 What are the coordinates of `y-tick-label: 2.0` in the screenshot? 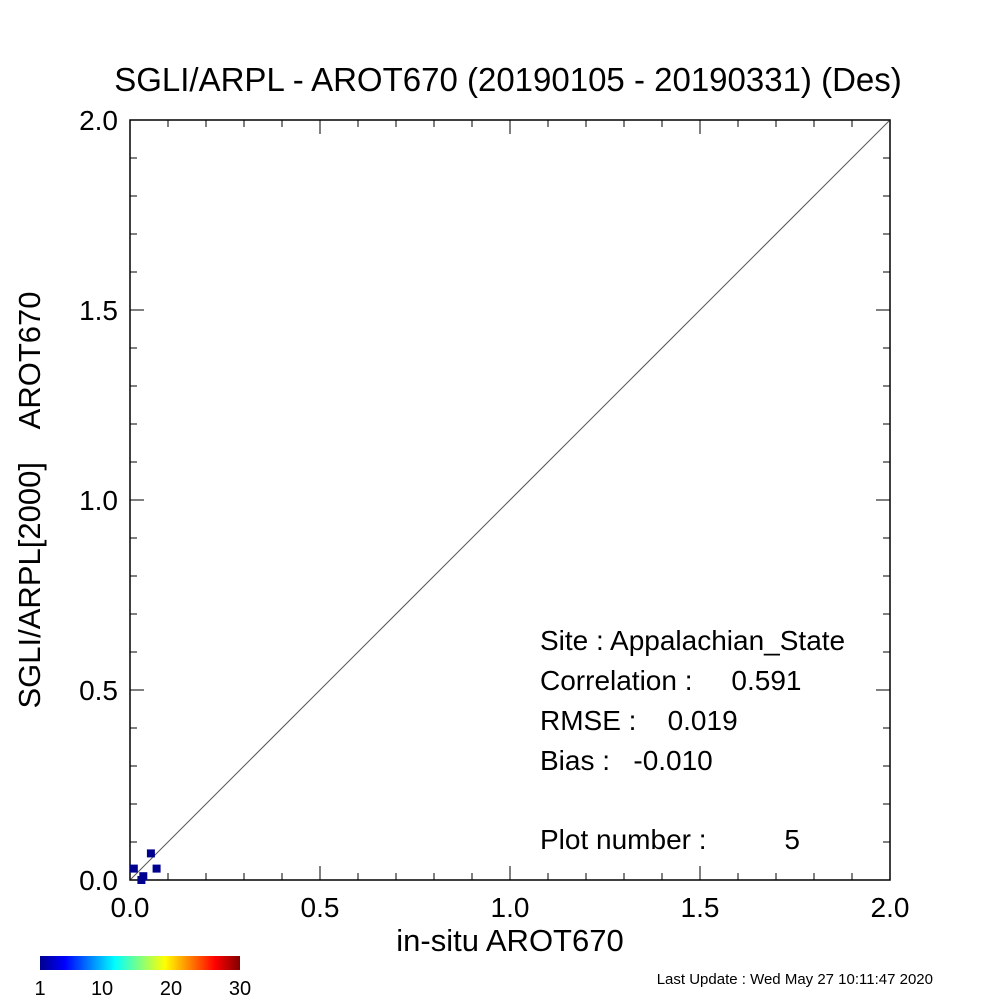 It's located at (98, 120).